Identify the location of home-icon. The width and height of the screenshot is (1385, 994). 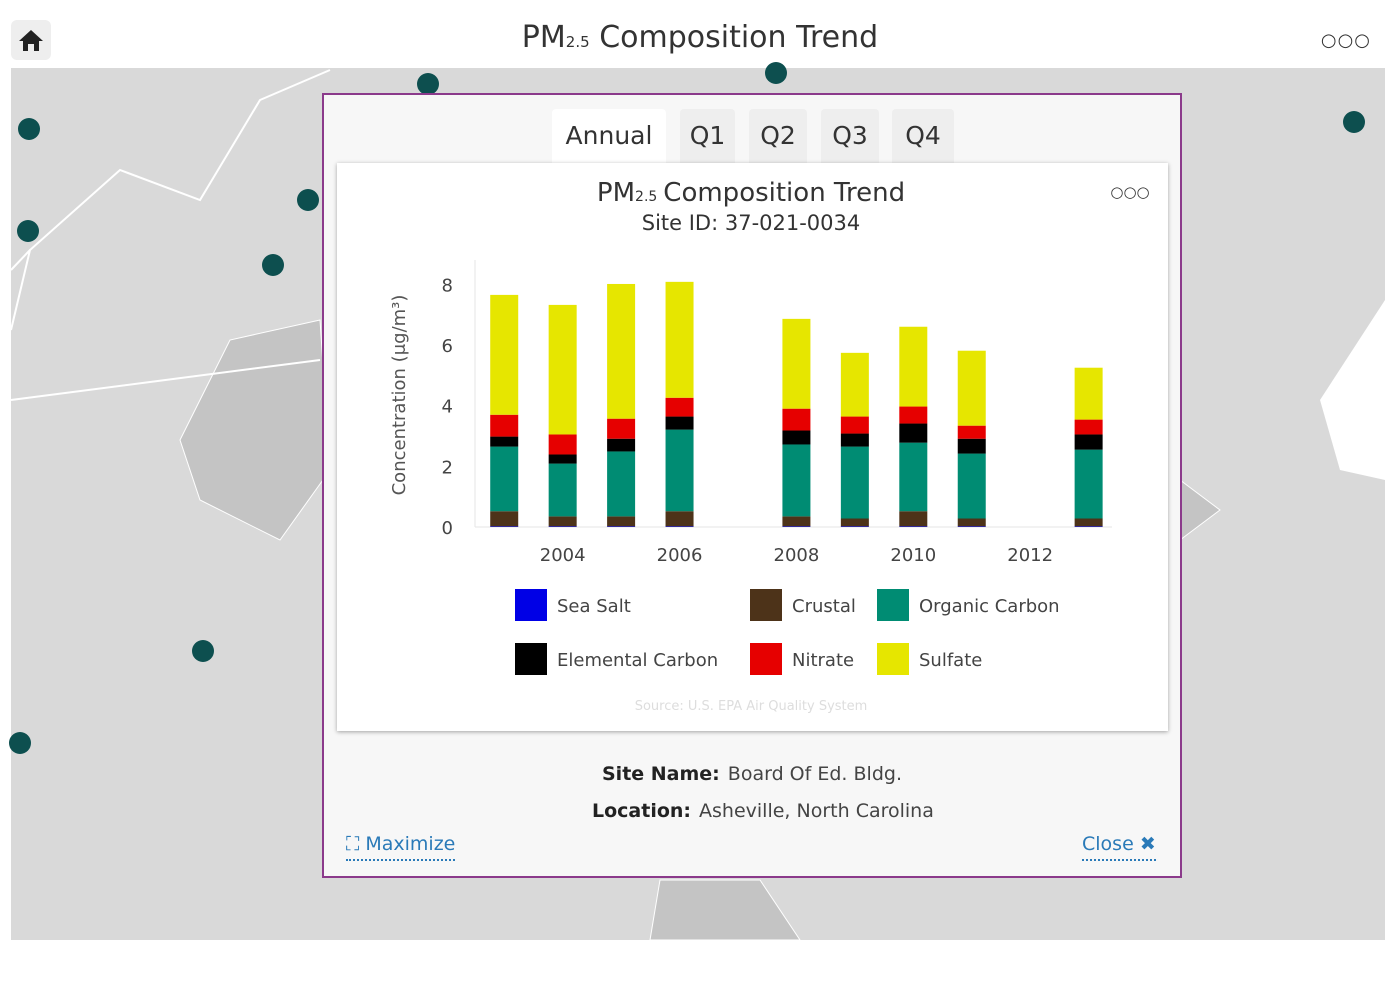
(31, 40).